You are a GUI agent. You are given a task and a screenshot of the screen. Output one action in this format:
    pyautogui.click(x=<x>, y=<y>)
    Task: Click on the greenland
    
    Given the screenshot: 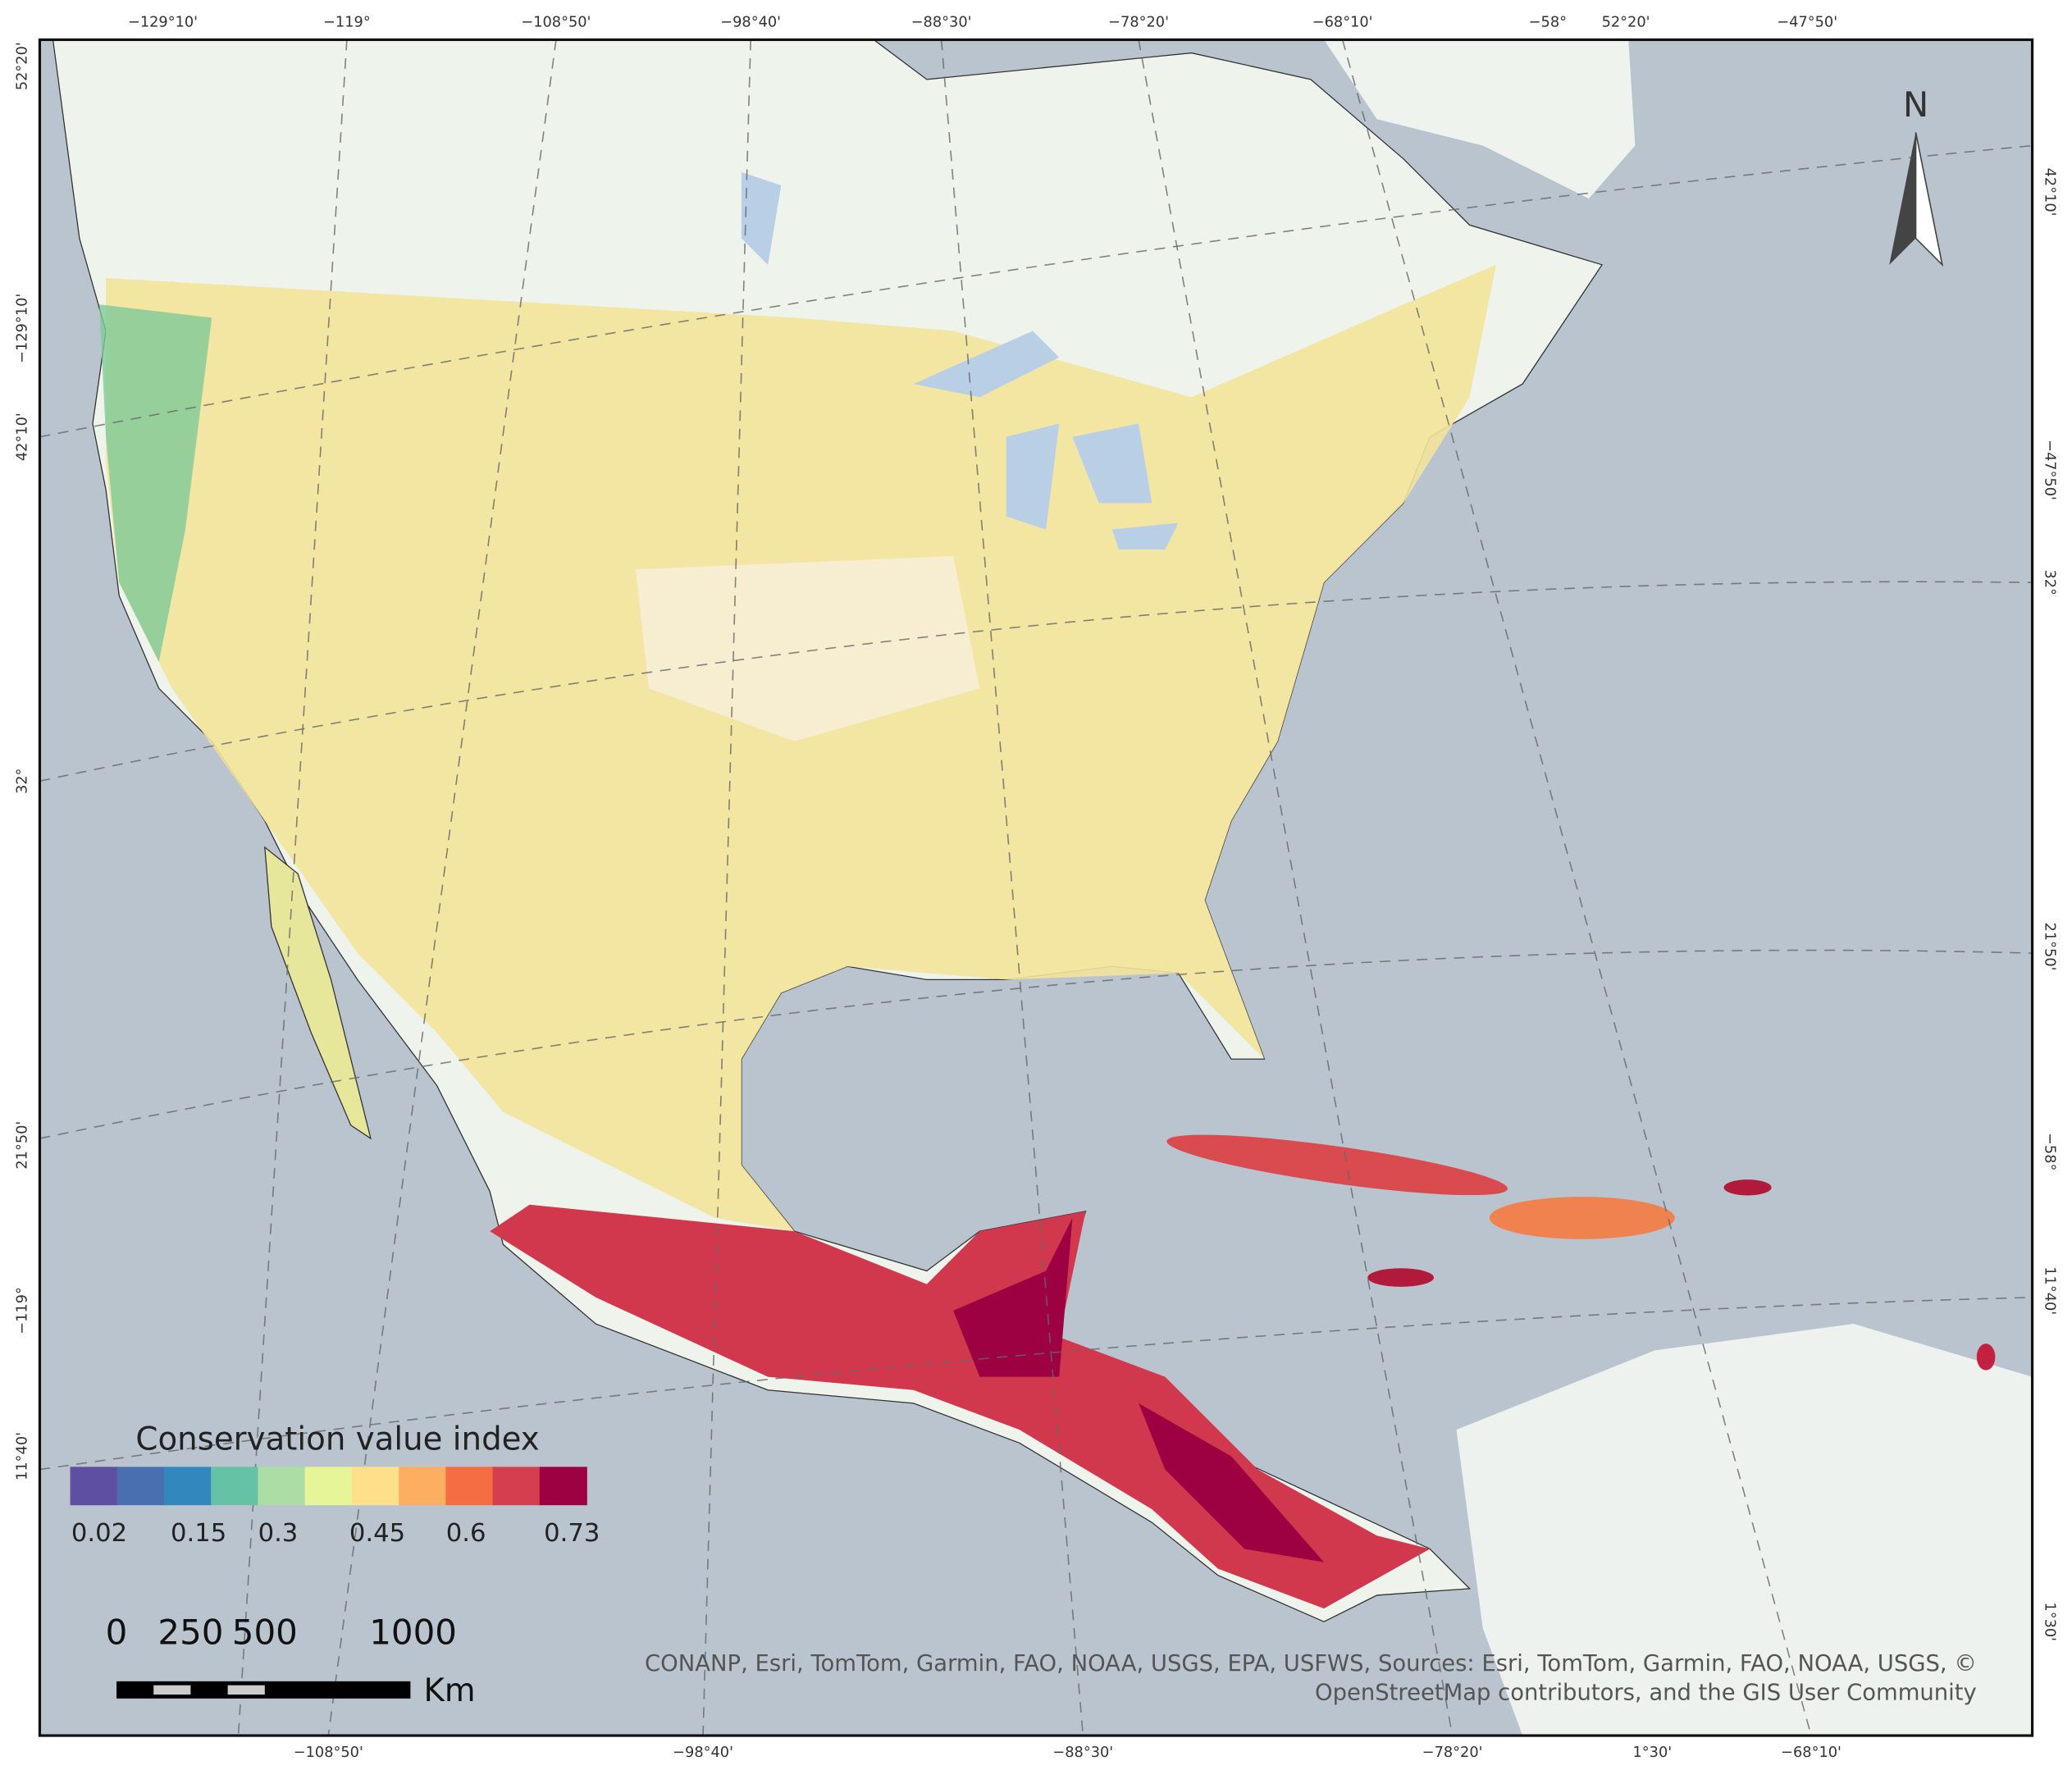 What is the action you would take?
    pyautogui.click(x=1480, y=119)
    